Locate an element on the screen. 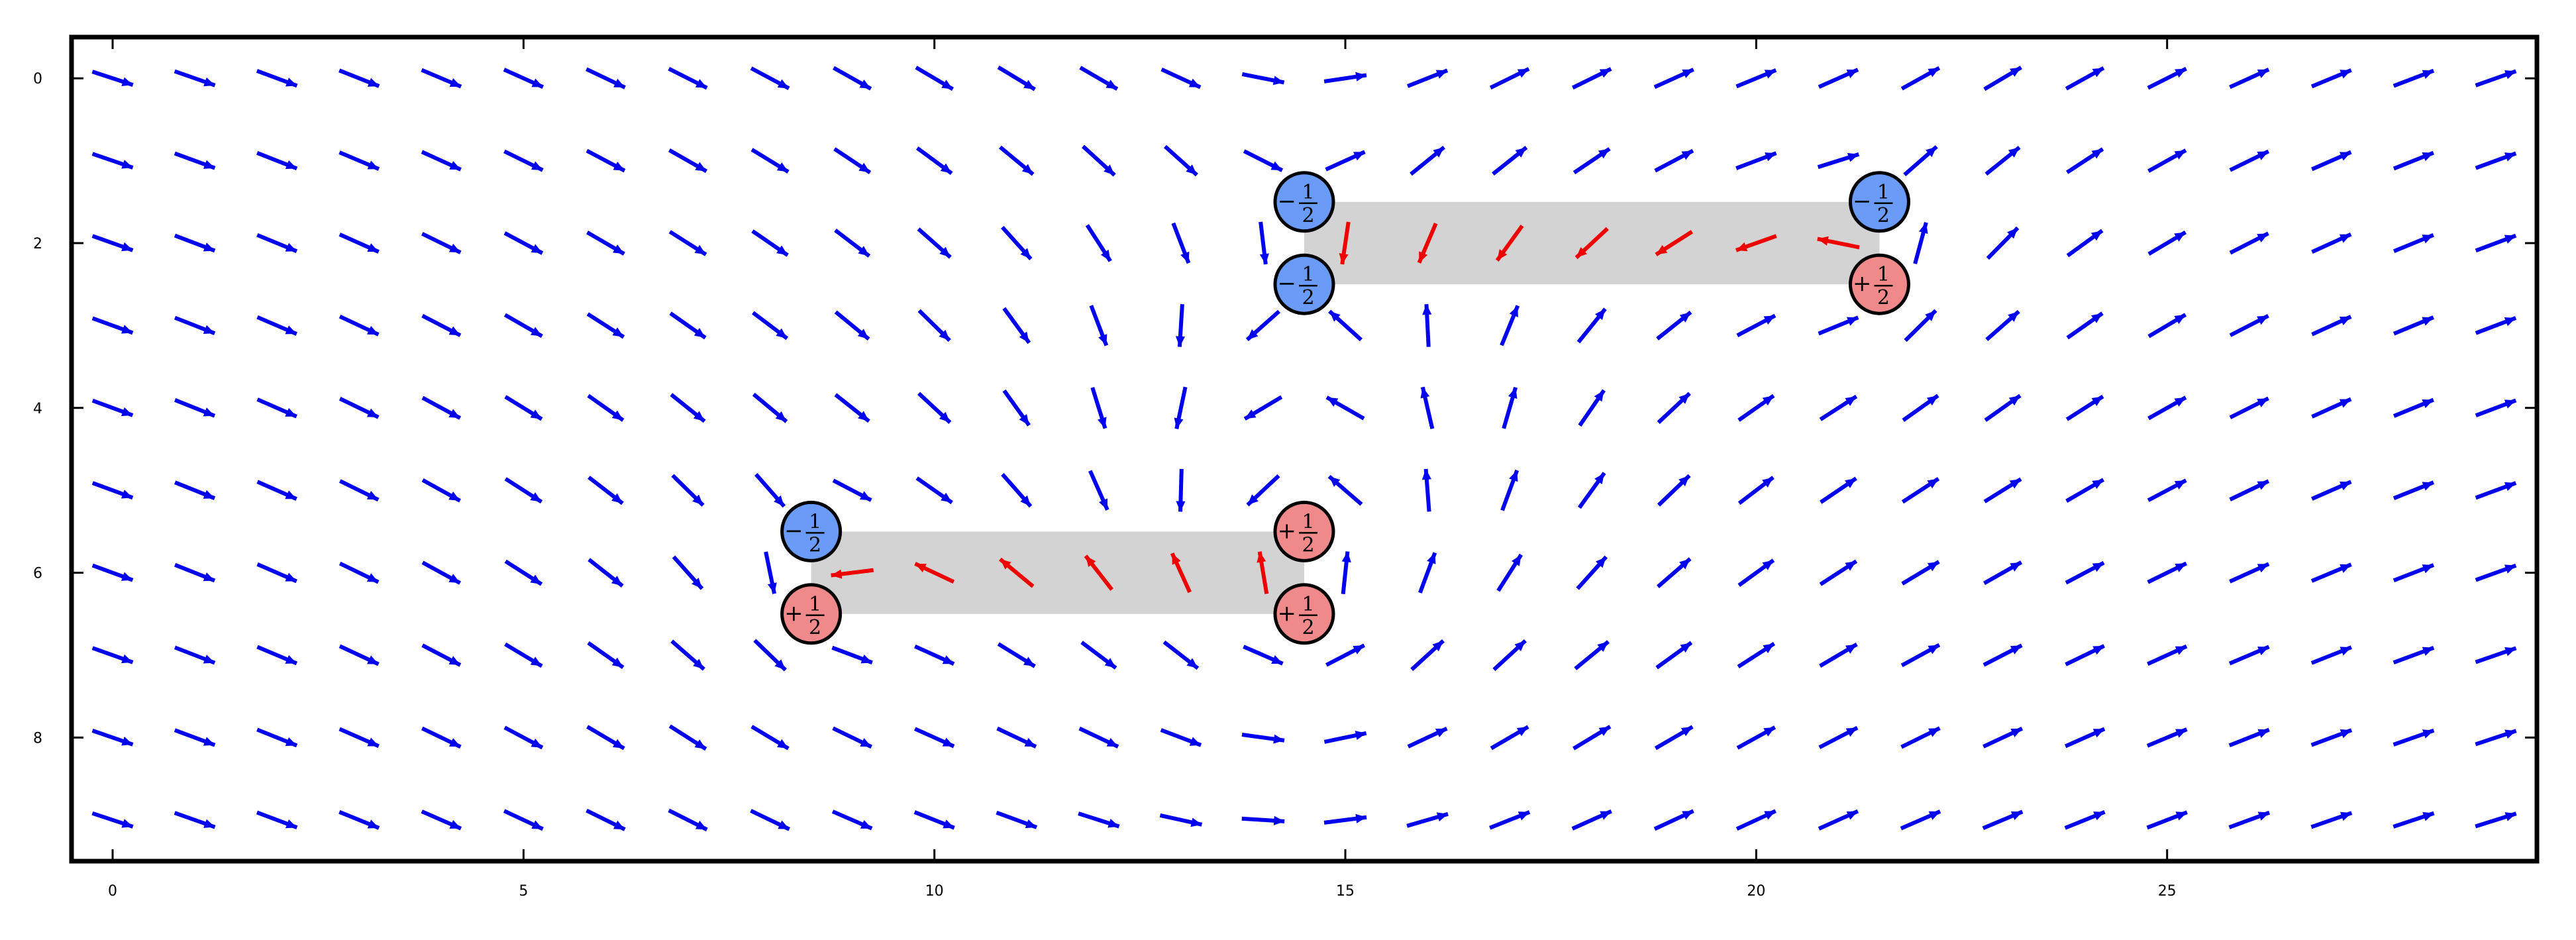  highlighted-arrow is located at coordinates (1756, 243).